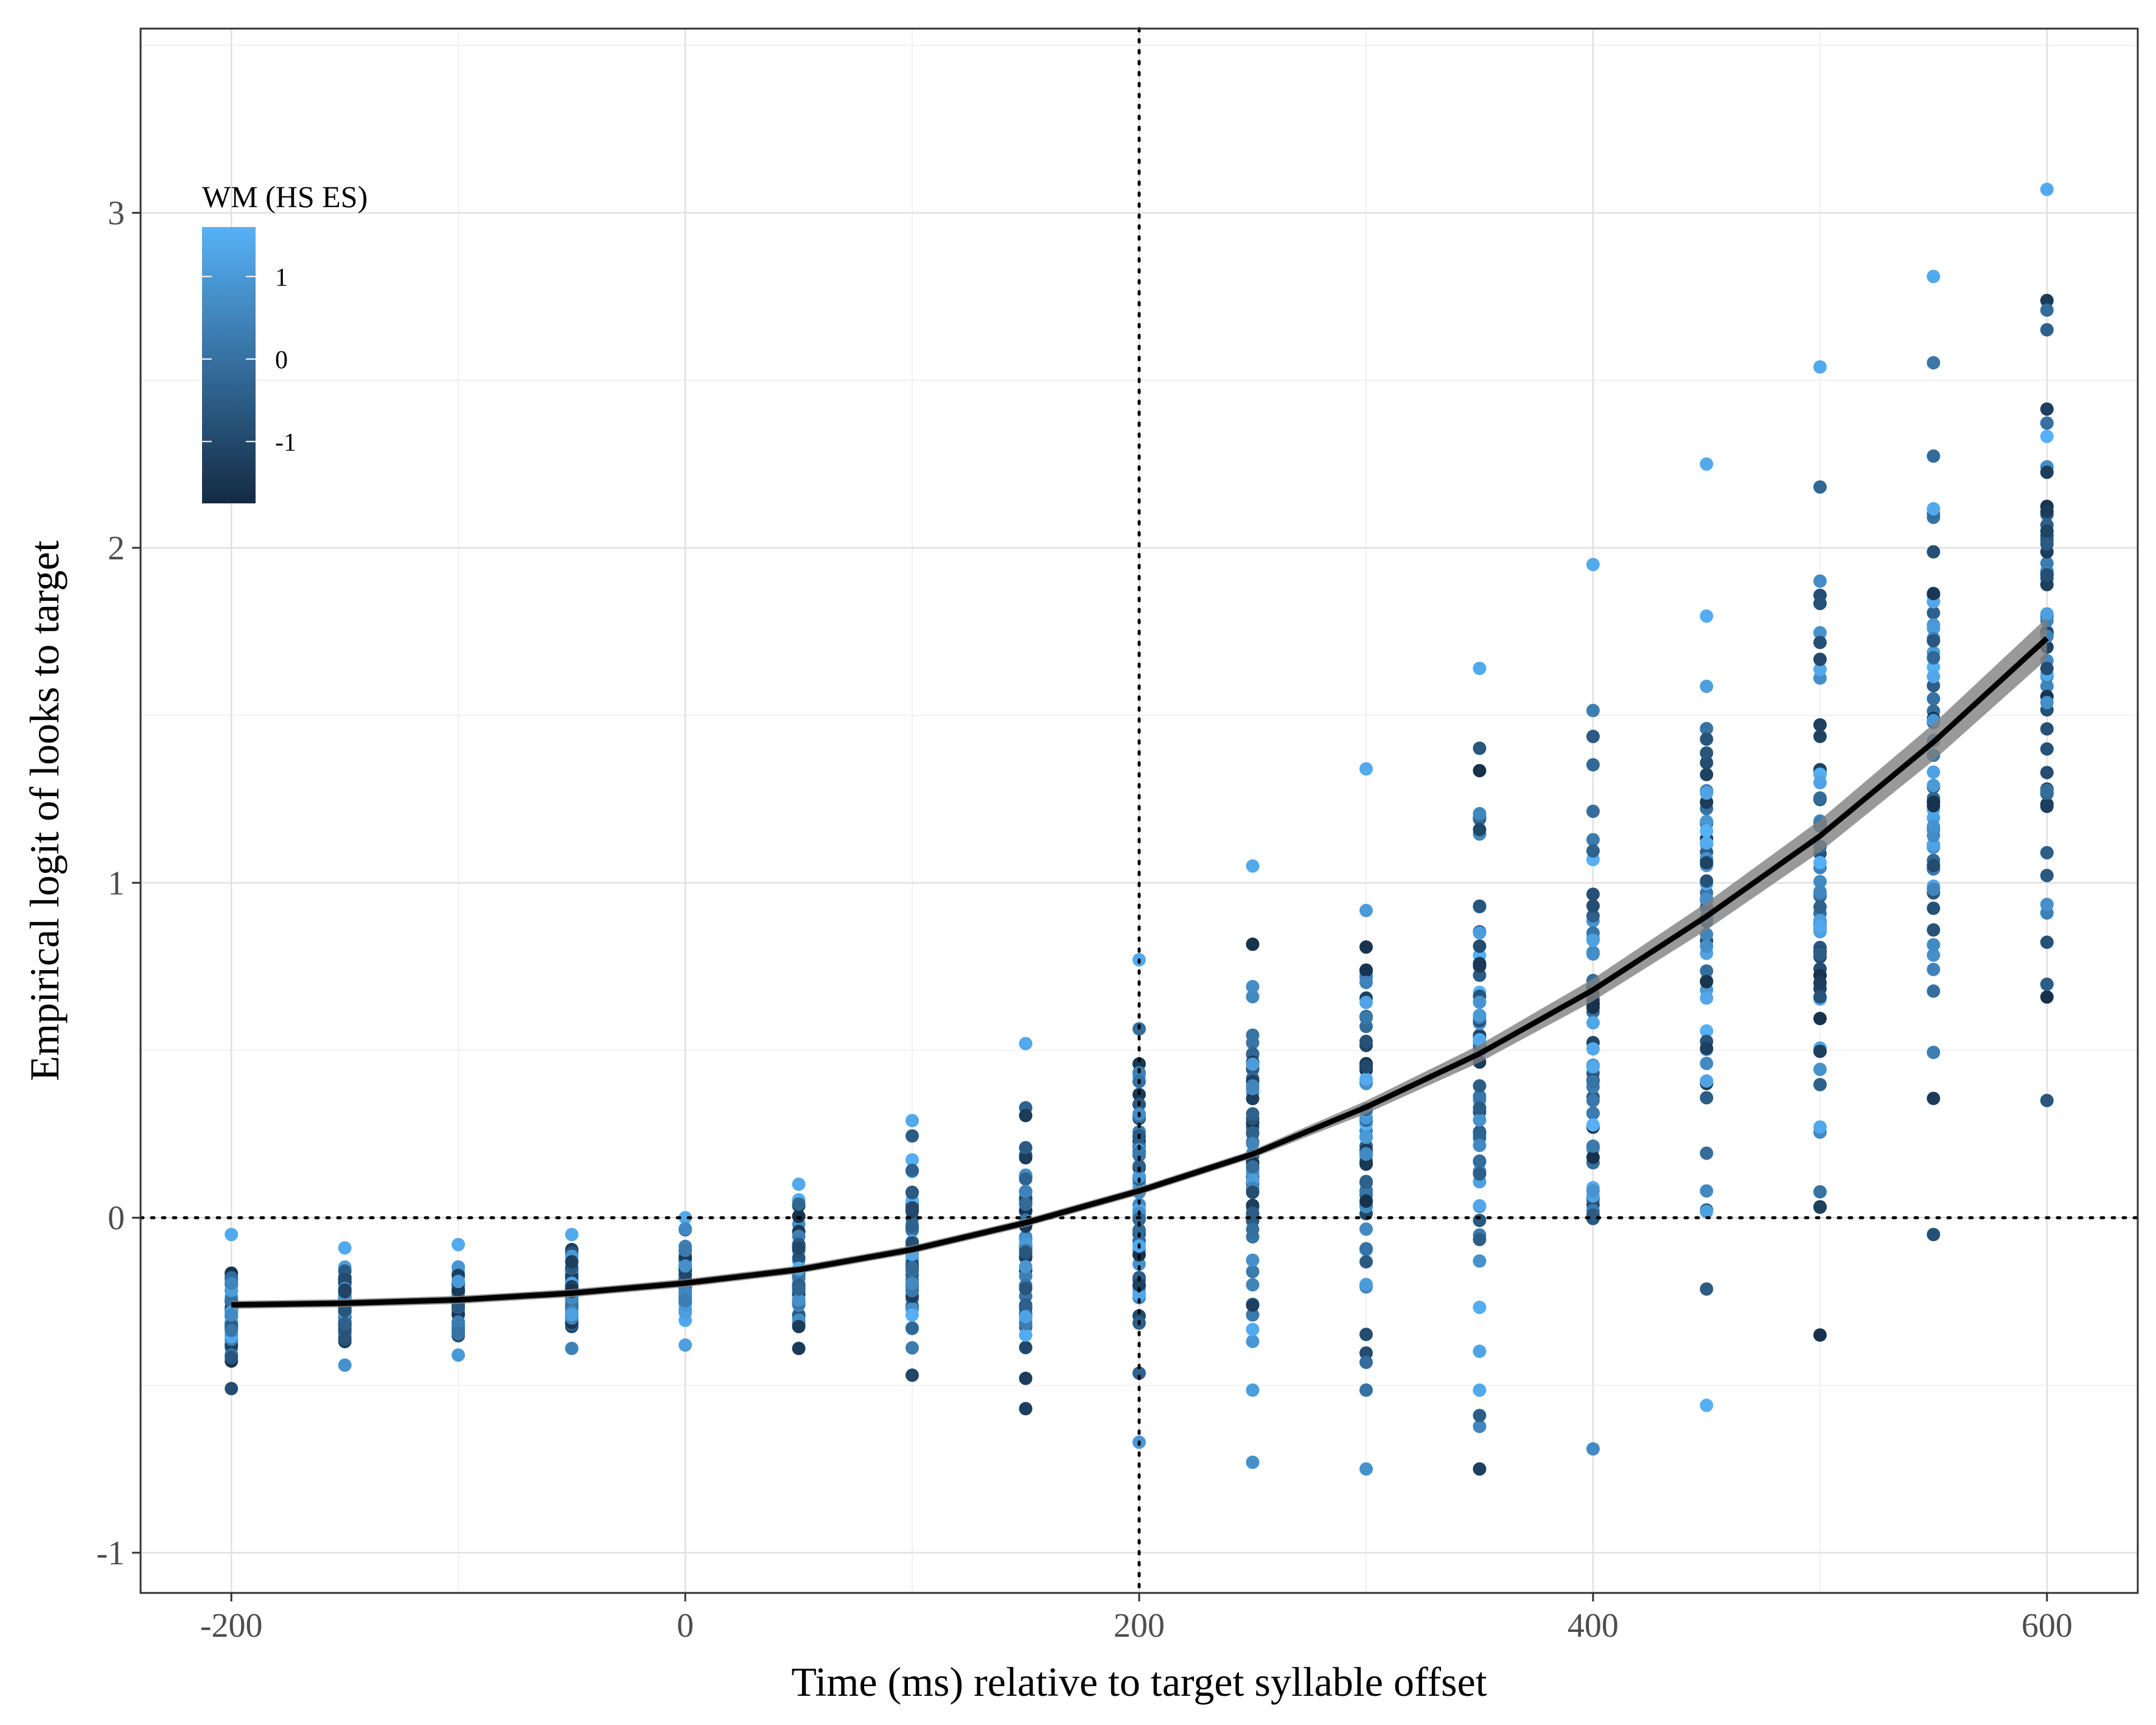  What do you see at coordinates (285, 197) in the screenshot?
I see `legend-title: WM (HS ES)` at bounding box center [285, 197].